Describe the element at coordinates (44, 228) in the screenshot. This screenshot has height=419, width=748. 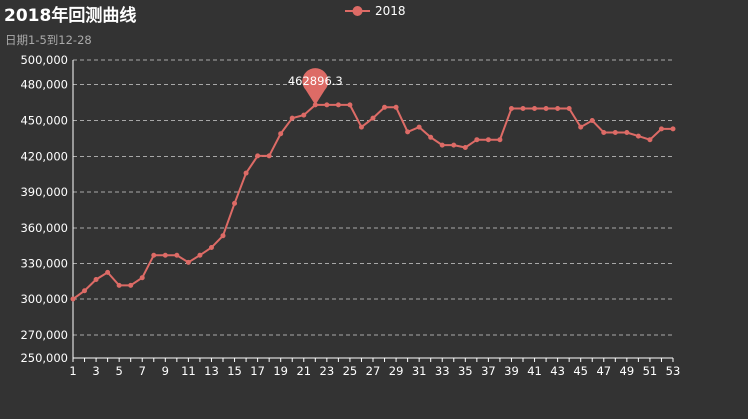
I see `y-tick-label: 360,000` at that location.